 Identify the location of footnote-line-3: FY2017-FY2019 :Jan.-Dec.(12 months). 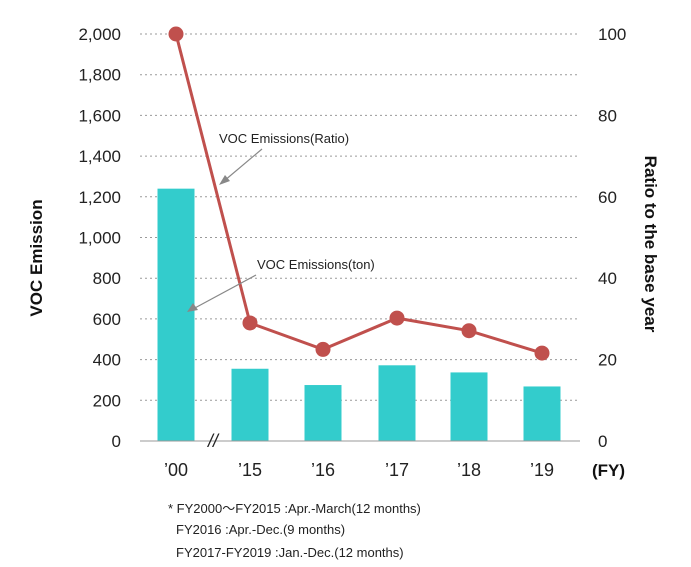
(290, 552).